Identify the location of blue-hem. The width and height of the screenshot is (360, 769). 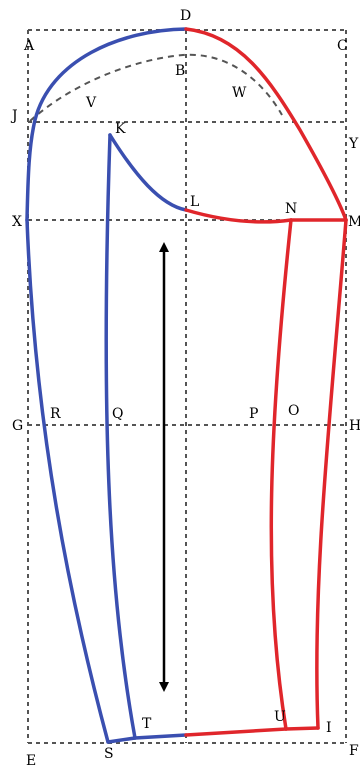
(121, 740).